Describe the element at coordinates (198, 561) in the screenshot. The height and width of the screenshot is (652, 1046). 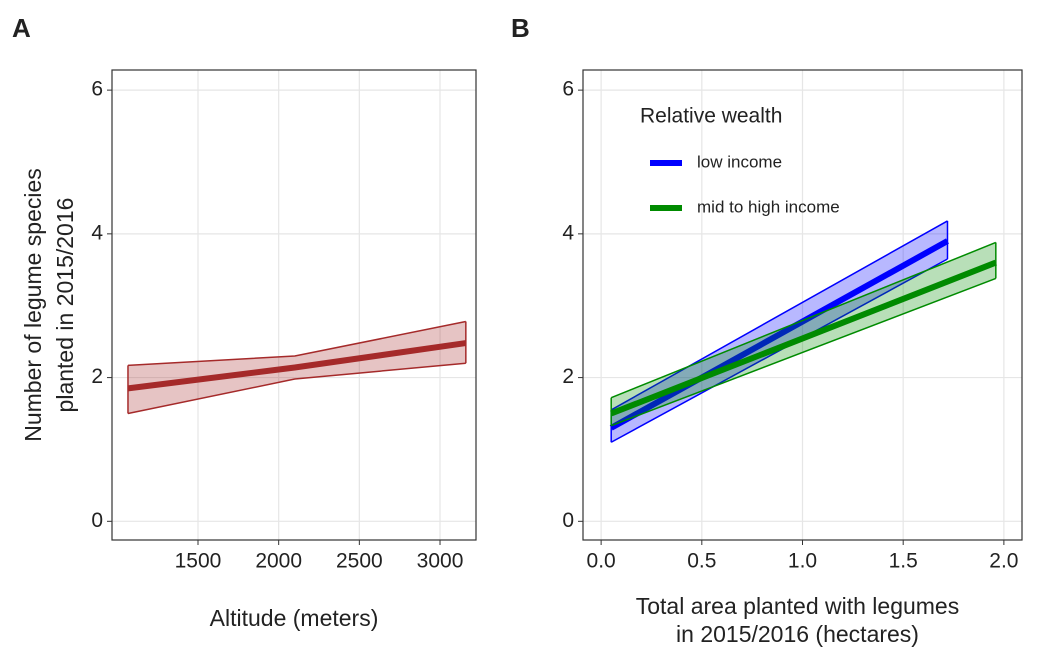
I see `x-tick-label: 1500` at that location.